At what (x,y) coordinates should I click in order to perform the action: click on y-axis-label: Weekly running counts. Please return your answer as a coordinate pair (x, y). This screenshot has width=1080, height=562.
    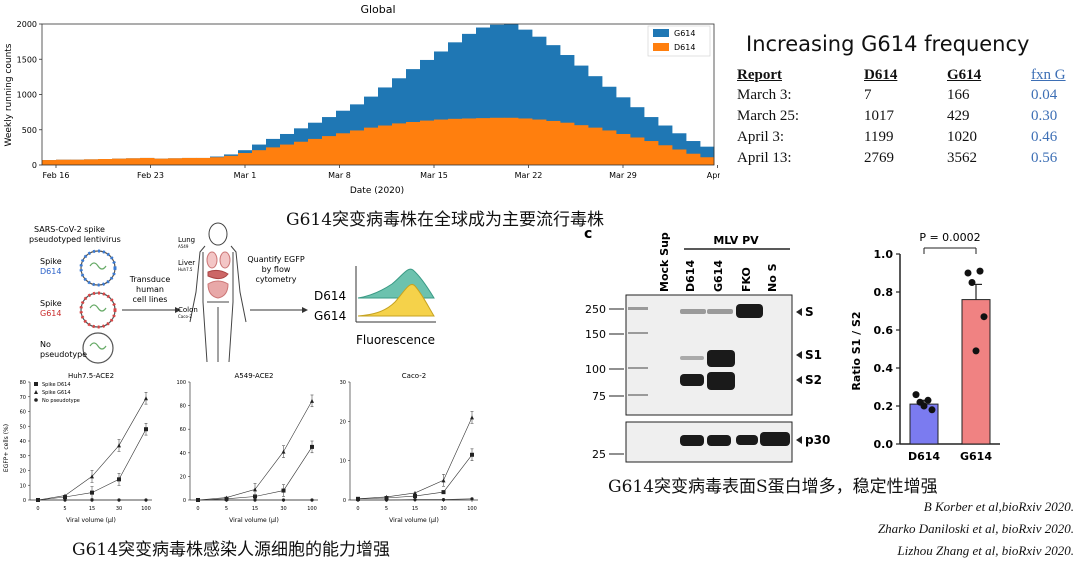
    Looking at the image, I should click on (9, 94).